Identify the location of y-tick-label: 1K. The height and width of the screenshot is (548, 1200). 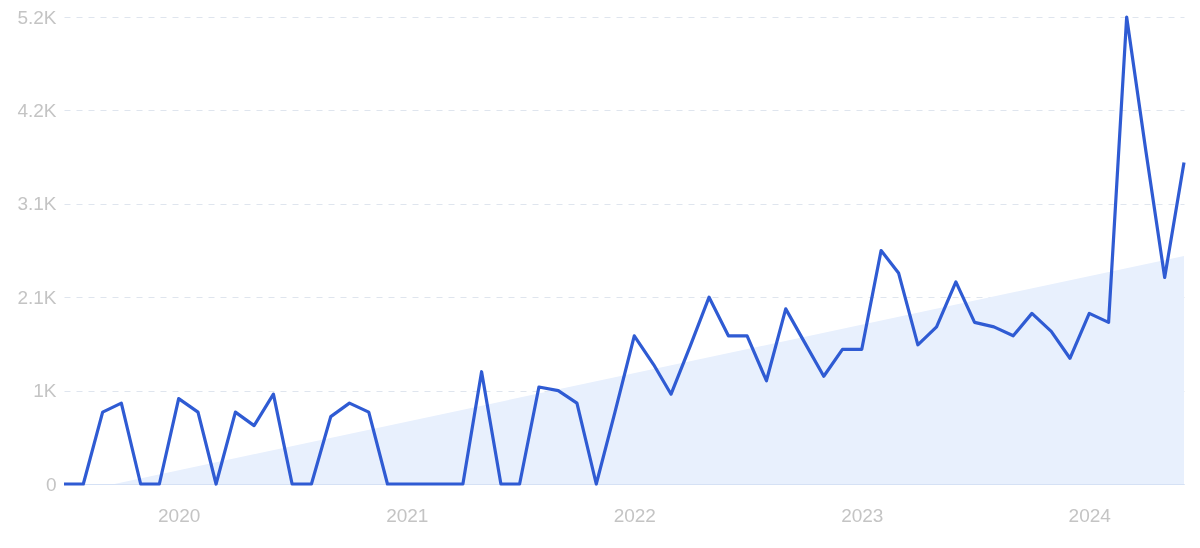
(45, 391).